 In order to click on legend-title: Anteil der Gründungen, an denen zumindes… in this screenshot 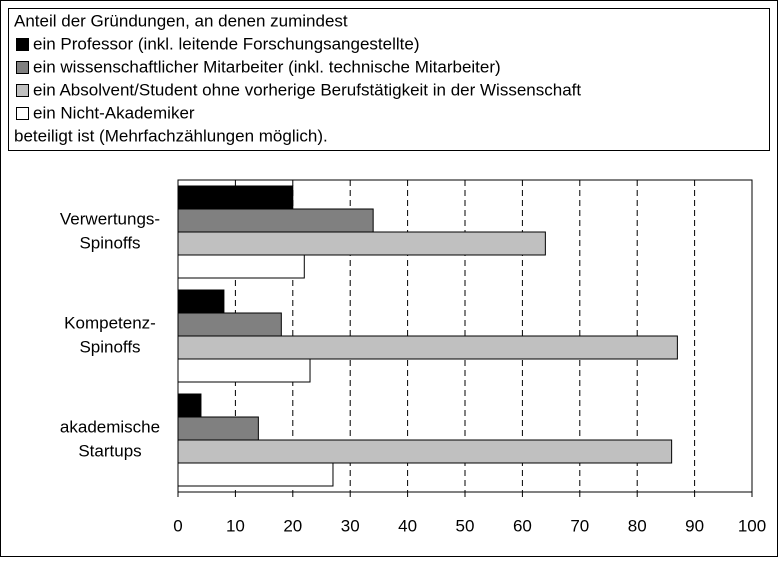, I will do `click(181, 20)`.